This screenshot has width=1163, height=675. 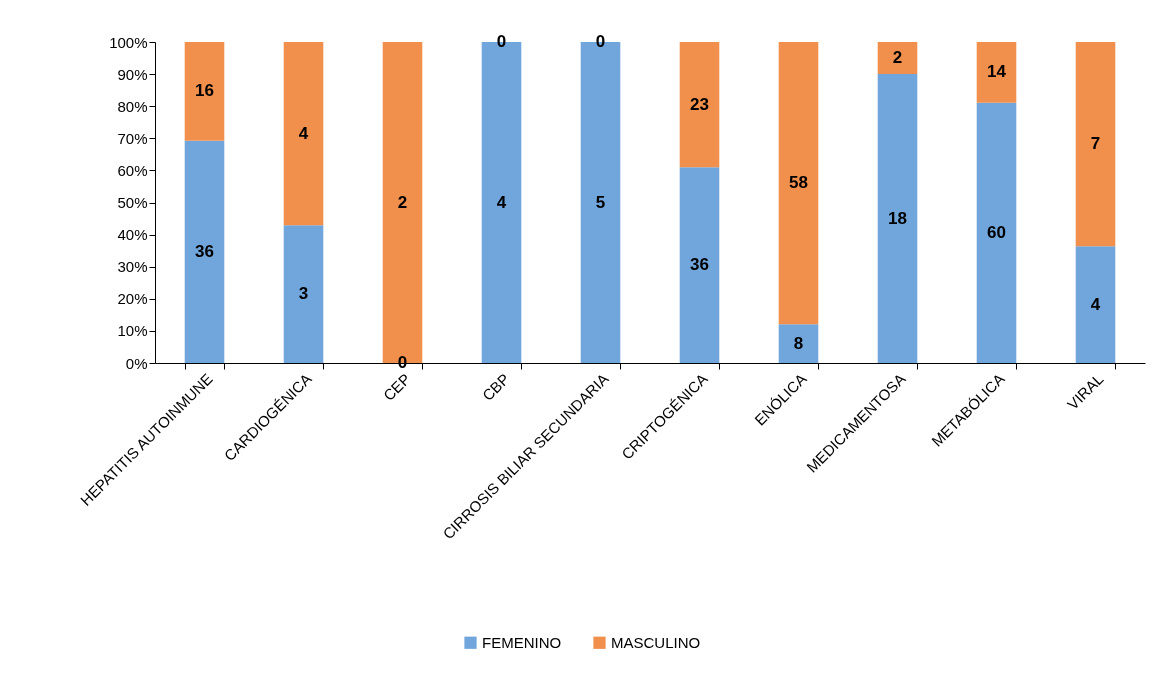 What do you see at coordinates (132, 299) in the screenshot?
I see `y-tick-label: 20%` at bounding box center [132, 299].